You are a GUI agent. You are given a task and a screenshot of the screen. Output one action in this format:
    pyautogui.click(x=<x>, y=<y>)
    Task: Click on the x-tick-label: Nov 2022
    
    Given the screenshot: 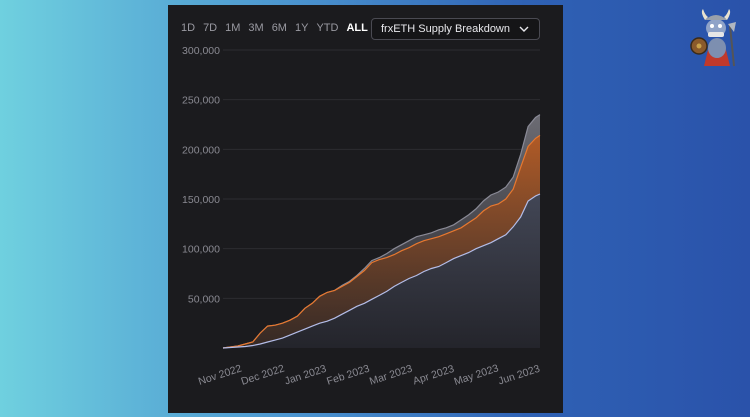 What is the action you would take?
    pyautogui.click(x=220, y=374)
    